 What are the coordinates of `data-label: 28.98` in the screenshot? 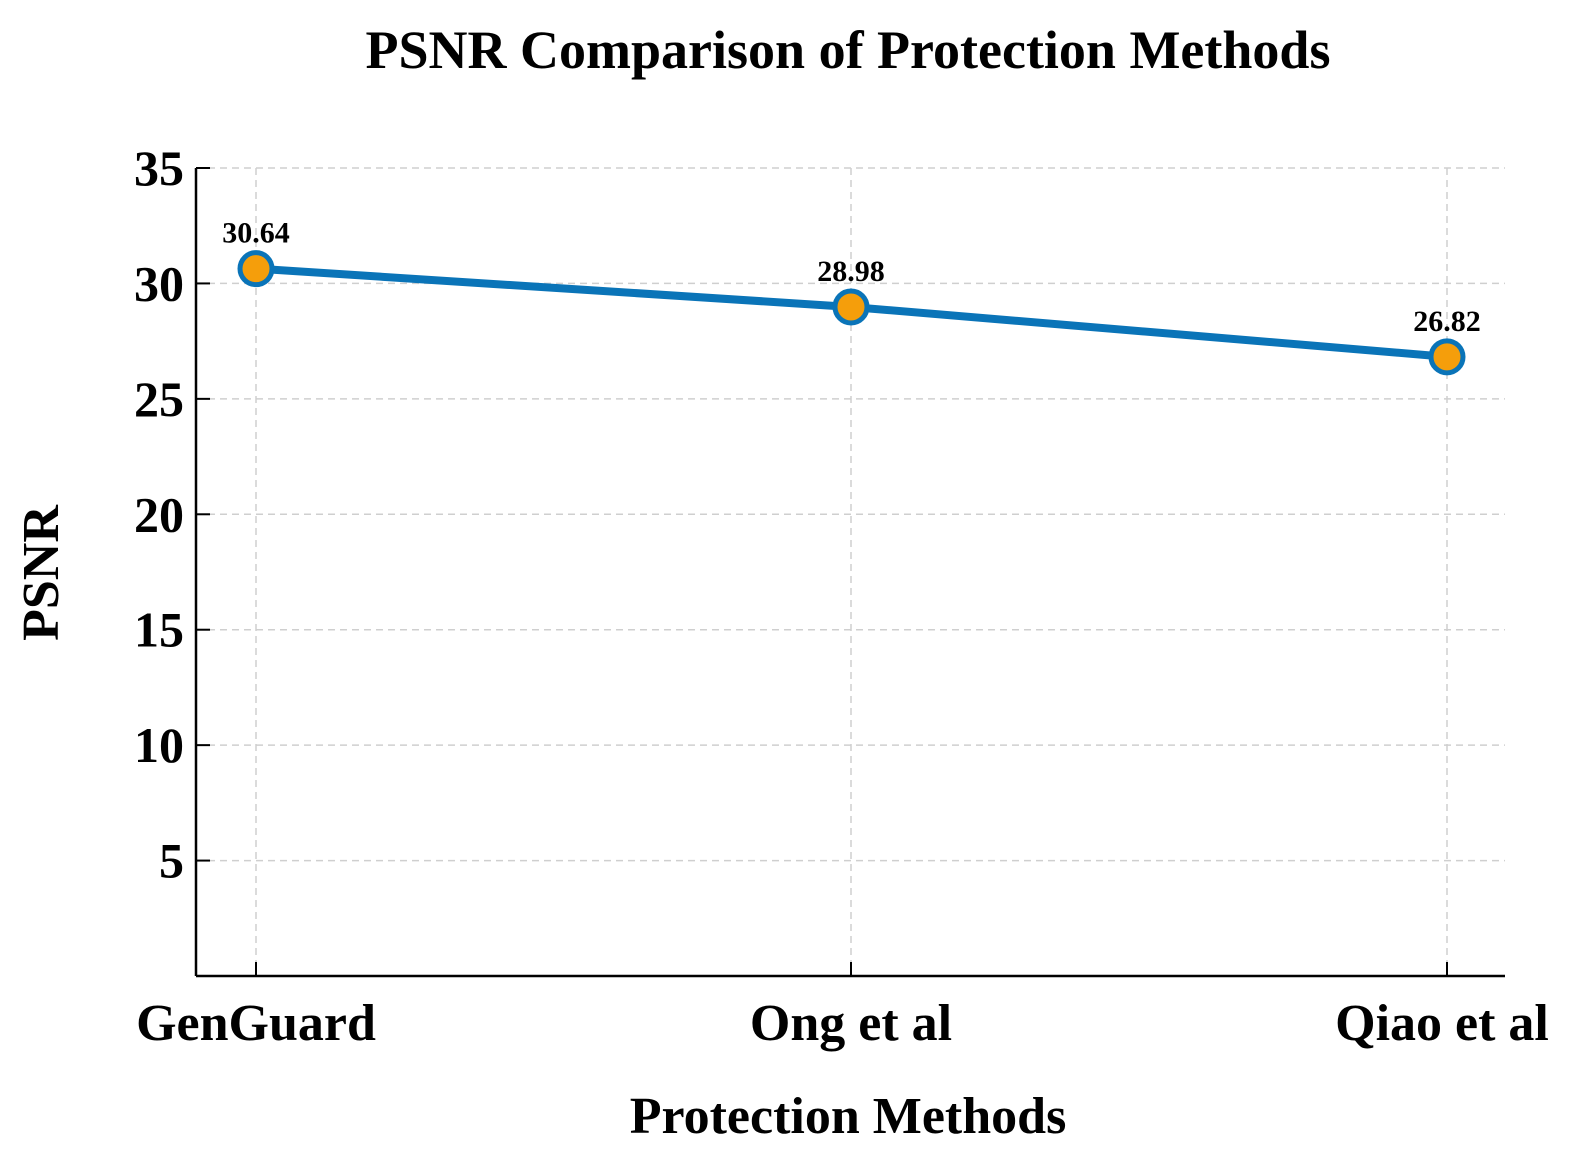 It's located at (851, 271).